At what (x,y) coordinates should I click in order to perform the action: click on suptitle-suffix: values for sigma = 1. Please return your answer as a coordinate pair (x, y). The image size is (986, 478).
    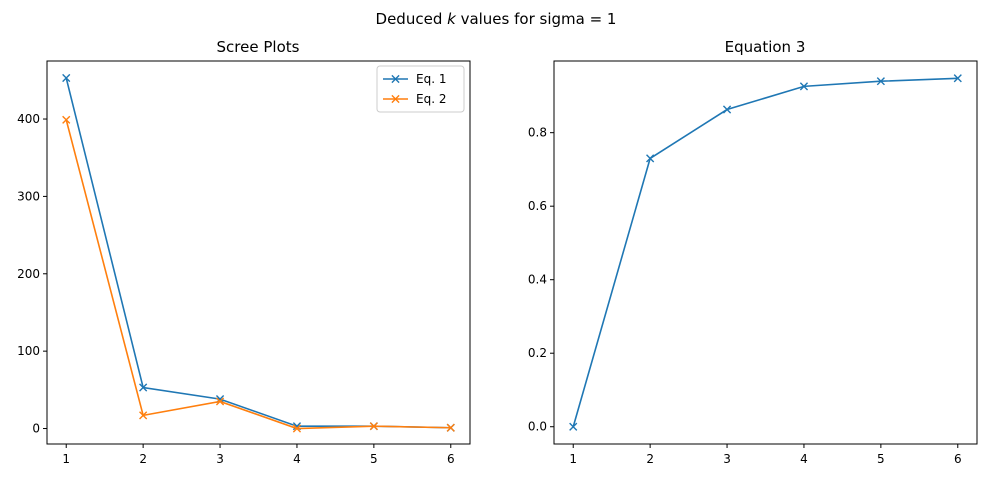
    Looking at the image, I should click on (536, 19).